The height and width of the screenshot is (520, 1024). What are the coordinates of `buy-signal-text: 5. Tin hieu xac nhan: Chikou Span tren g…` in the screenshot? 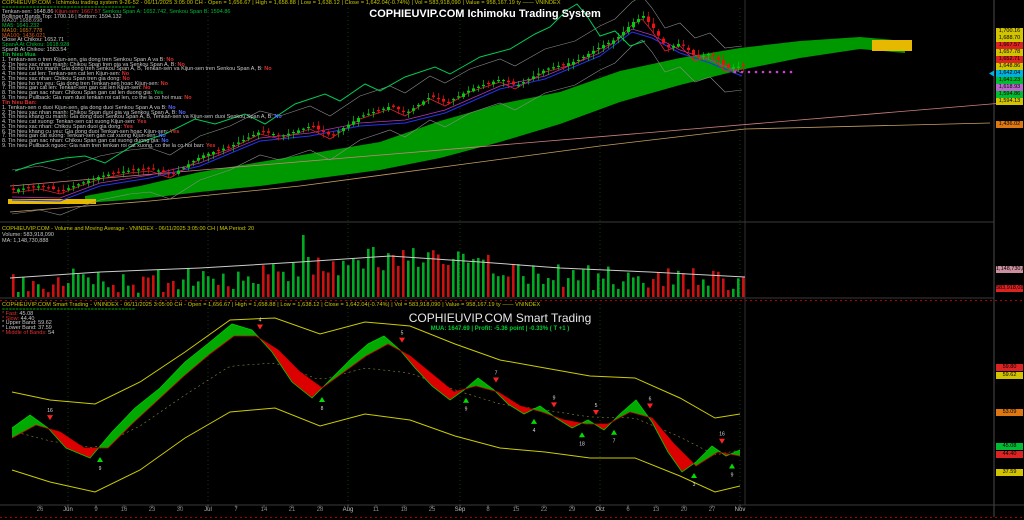 It's located at (62, 78).